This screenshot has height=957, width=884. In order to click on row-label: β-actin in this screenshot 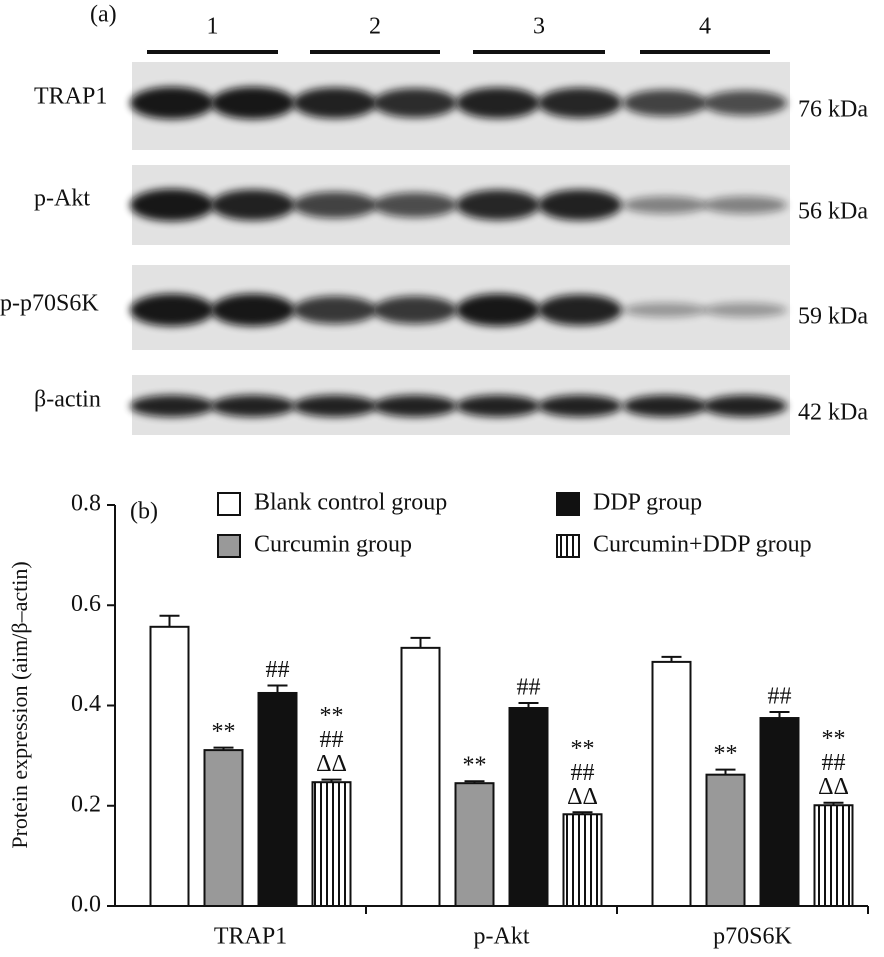, I will do `click(67, 400)`.